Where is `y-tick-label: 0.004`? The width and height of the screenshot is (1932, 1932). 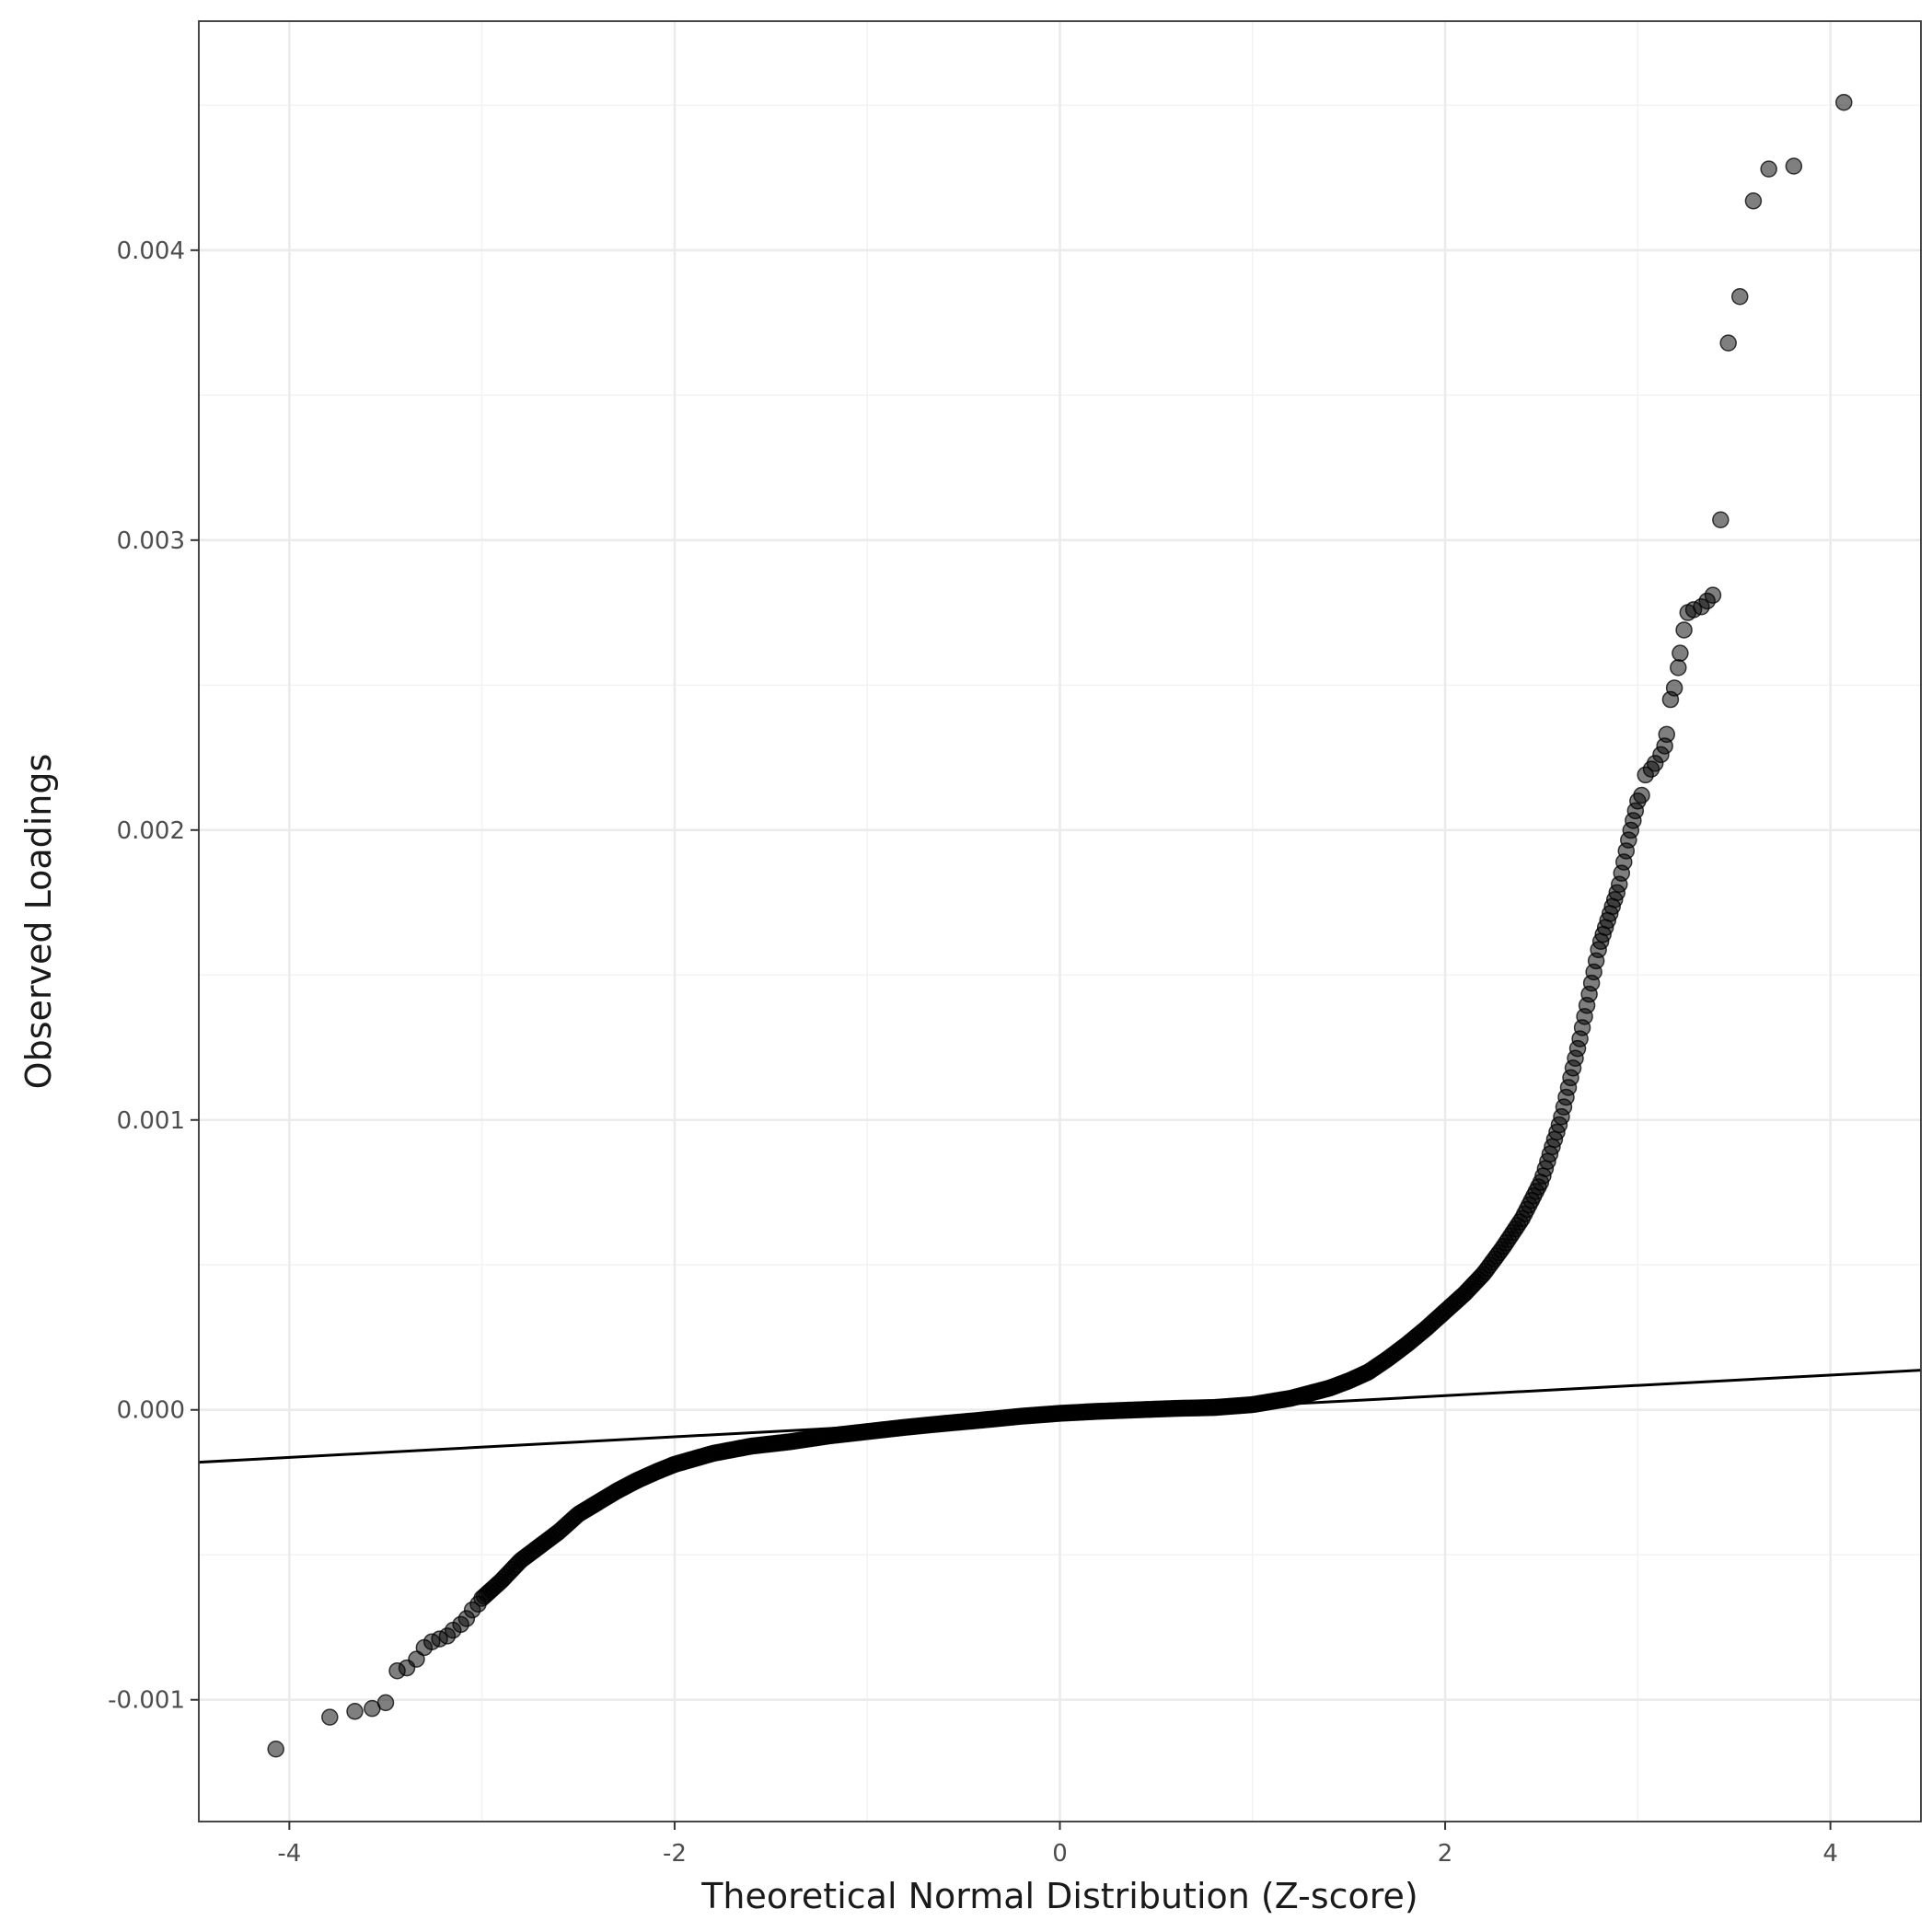
y-tick-label: 0.004 is located at coordinates (151, 251).